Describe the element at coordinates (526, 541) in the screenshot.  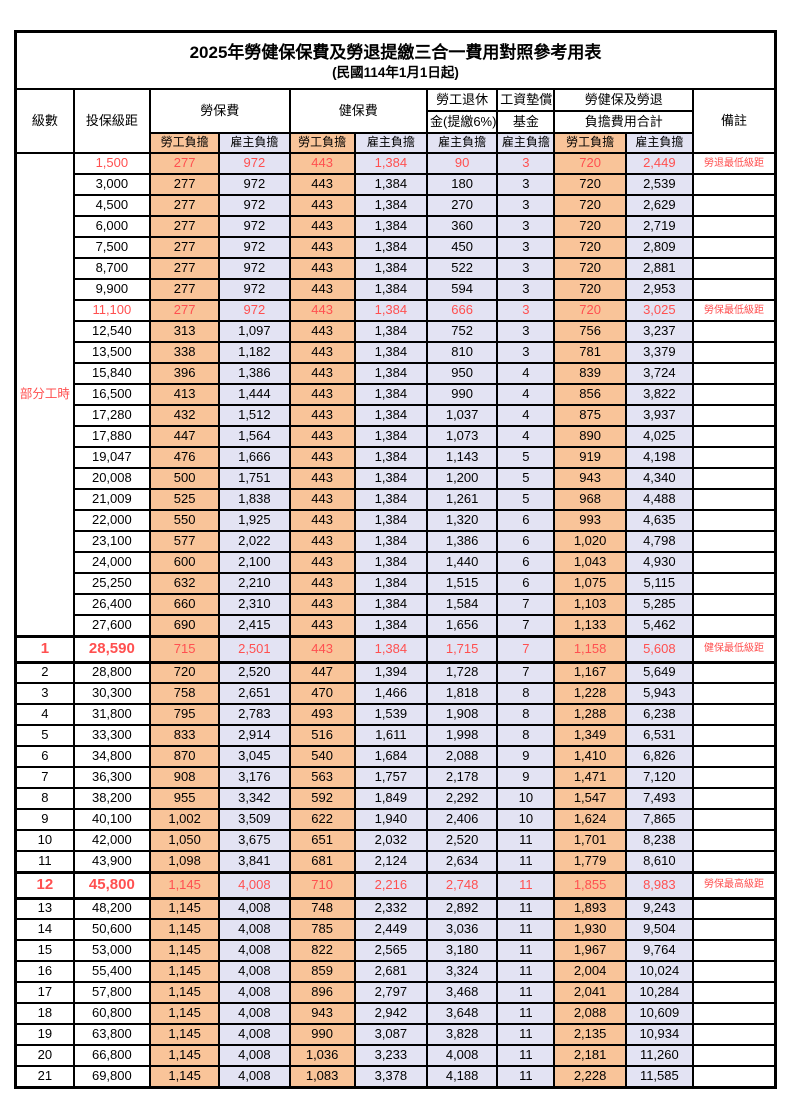
I see `wage-fund-employer-cell: 6` at that location.